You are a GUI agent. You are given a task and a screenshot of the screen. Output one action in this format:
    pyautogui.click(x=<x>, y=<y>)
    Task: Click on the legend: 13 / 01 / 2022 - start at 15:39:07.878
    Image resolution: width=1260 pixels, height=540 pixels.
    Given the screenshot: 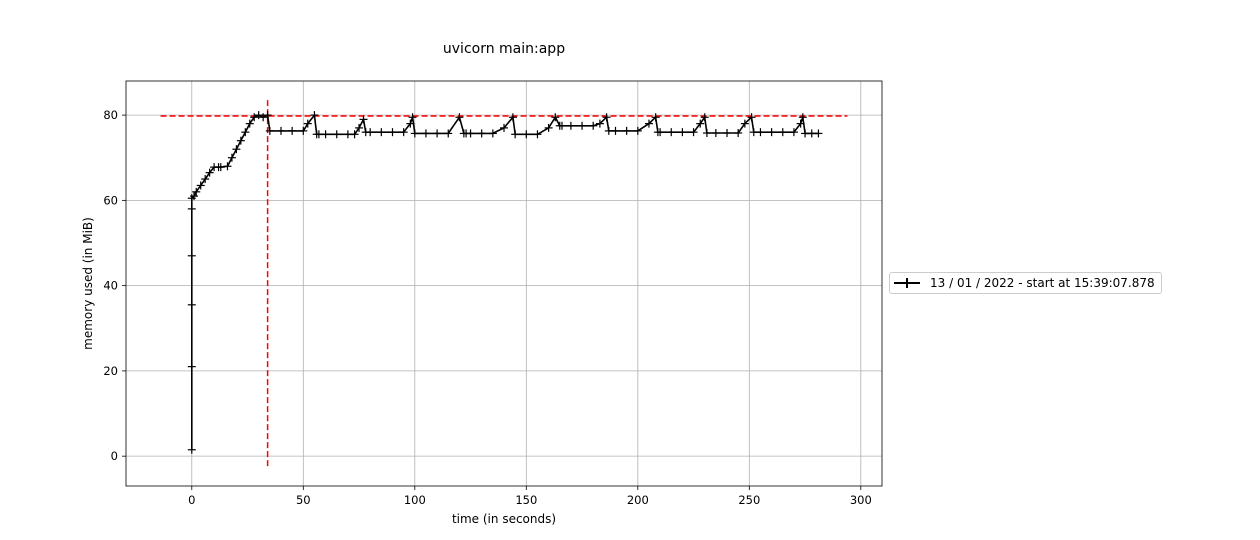 What is the action you would take?
    pyautogui.click(x=1025, y=283)
    